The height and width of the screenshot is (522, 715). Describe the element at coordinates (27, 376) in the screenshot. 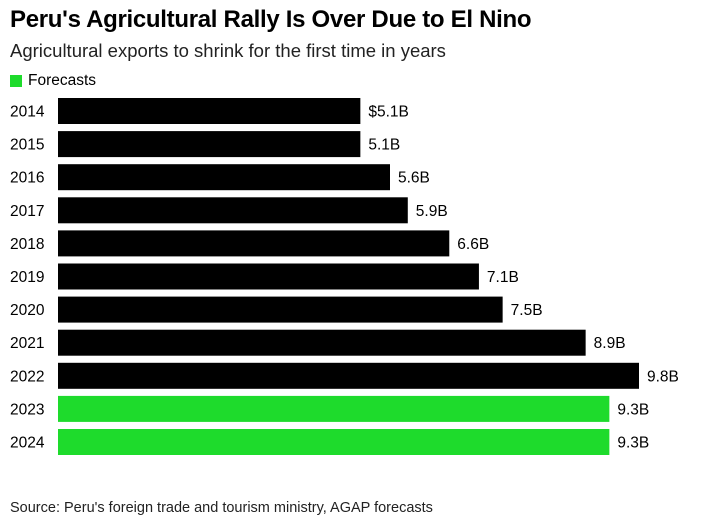

I see `y-tick-label: 2022` at that location.